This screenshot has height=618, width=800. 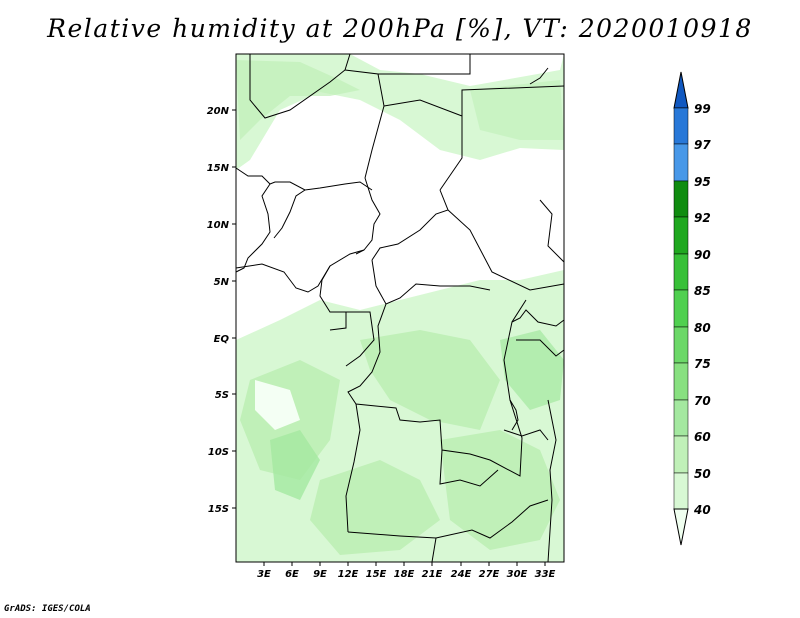 I want to click on lat-label-15n: 15N, so click(x=218, y=168).